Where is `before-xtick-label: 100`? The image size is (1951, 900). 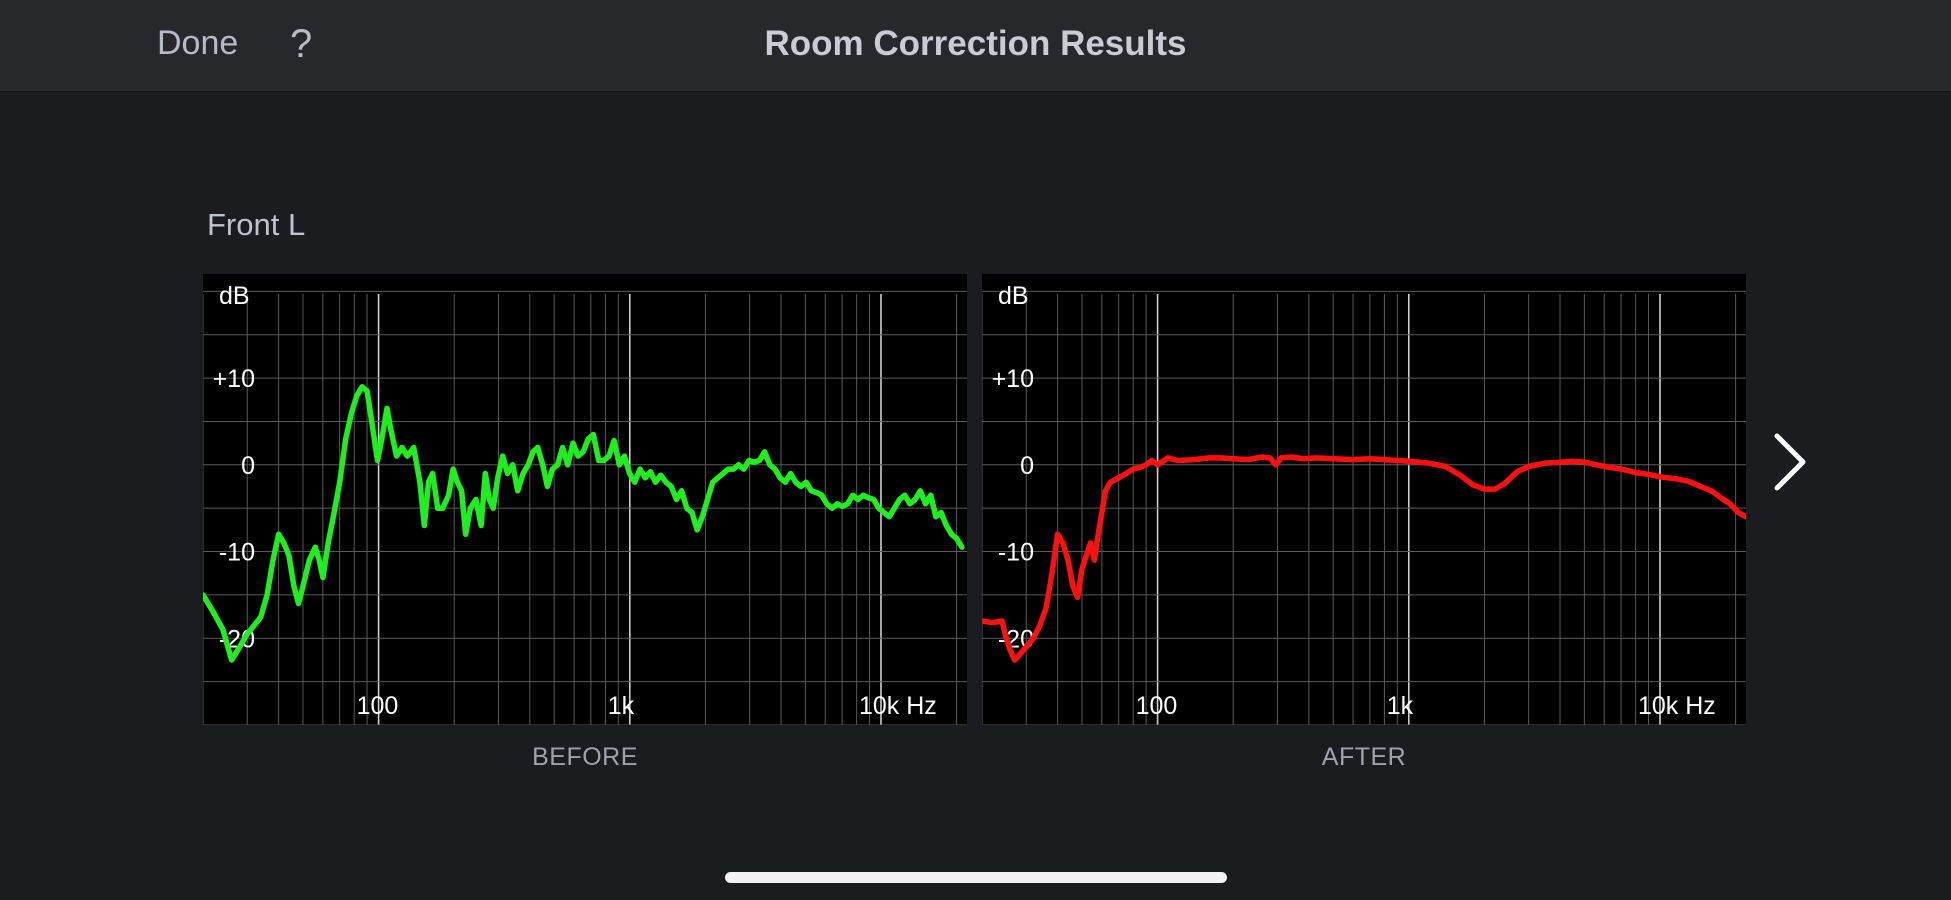
before-xtick-label: 100 is located at coordinates (378, 706).